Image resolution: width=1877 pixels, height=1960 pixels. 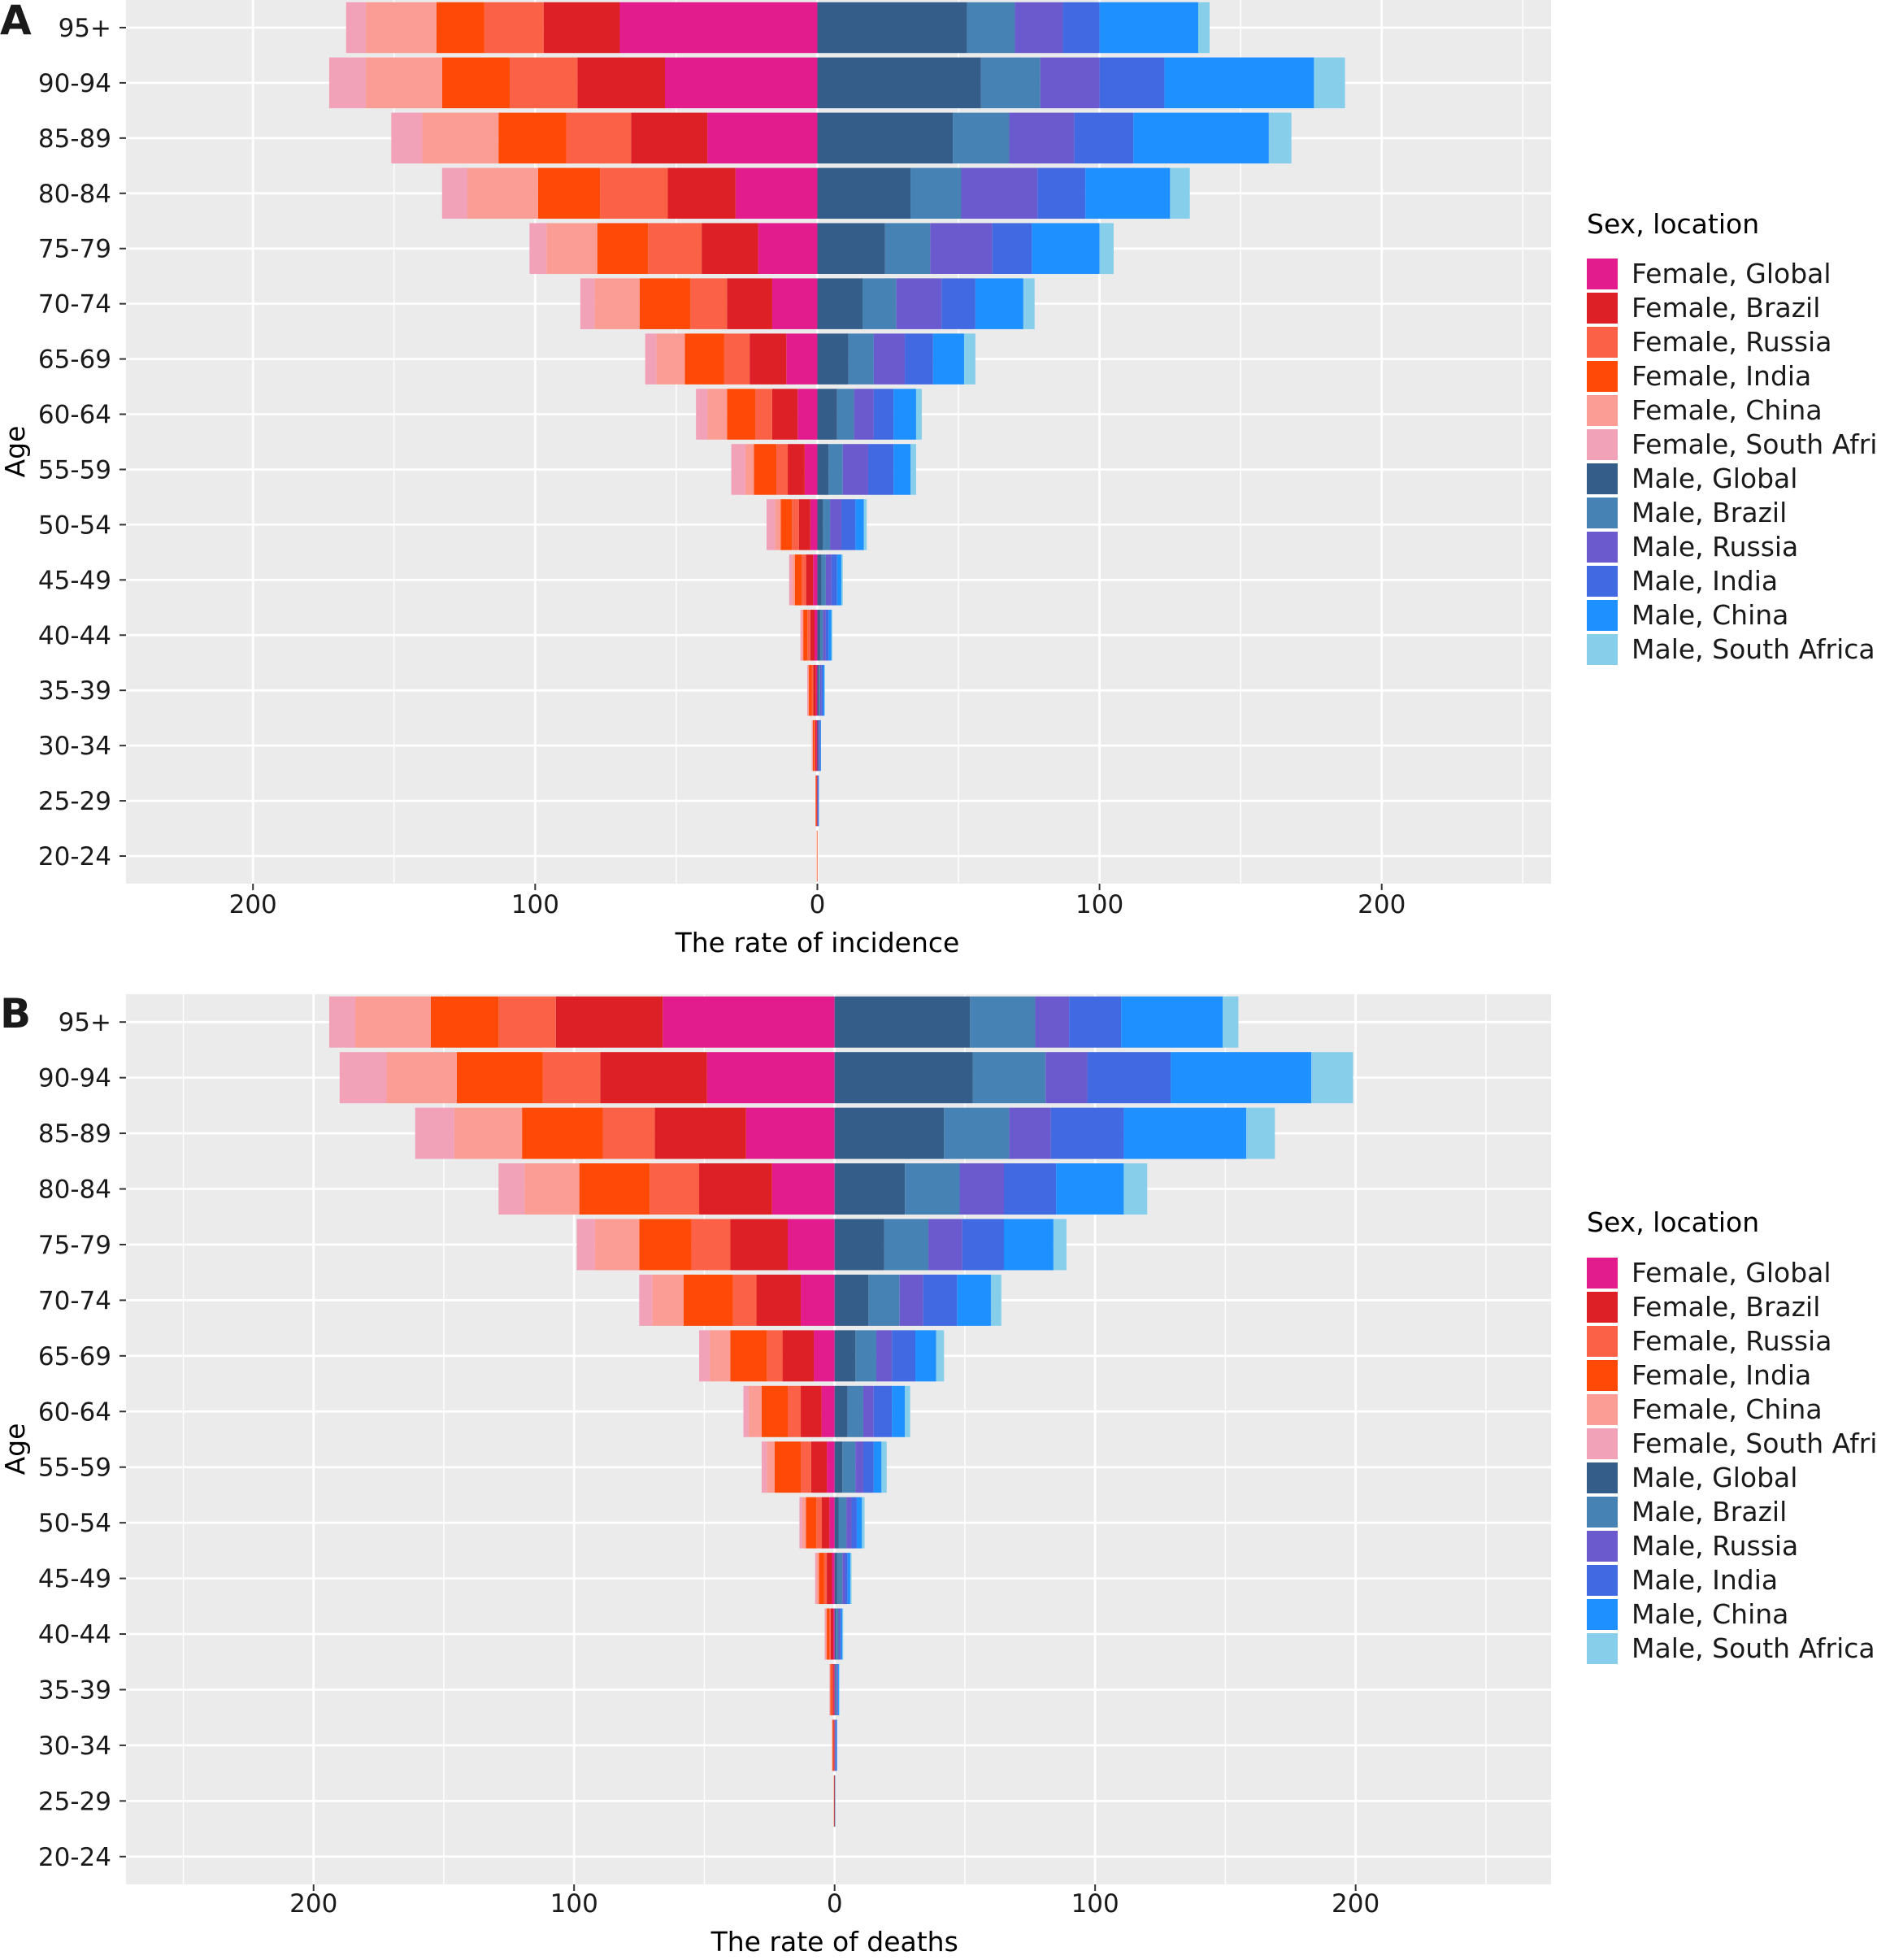 What do you see at coordinates (1099, 904) in the screenshot?
I see `x-tick-label: 100` at bounding box center [1099, 904].